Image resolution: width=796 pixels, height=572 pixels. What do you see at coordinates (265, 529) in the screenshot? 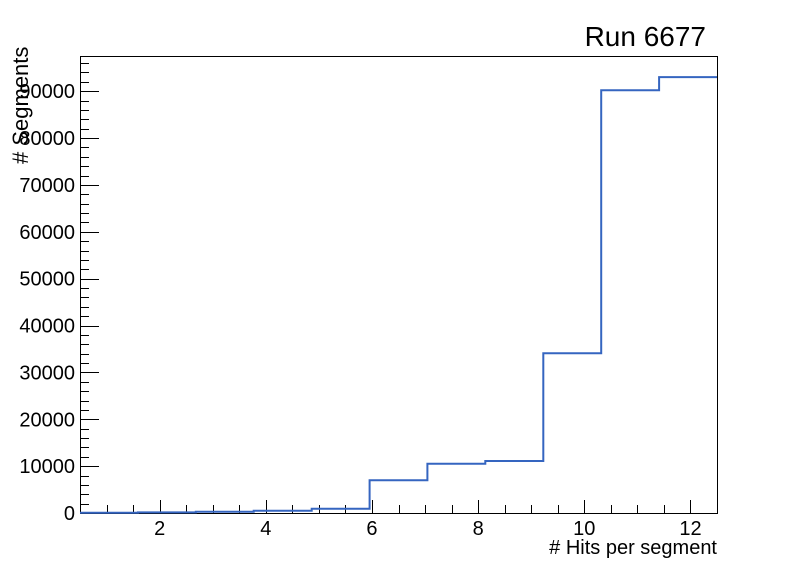
I see `x-tick-label: 4` at bounding box center [265, 529].